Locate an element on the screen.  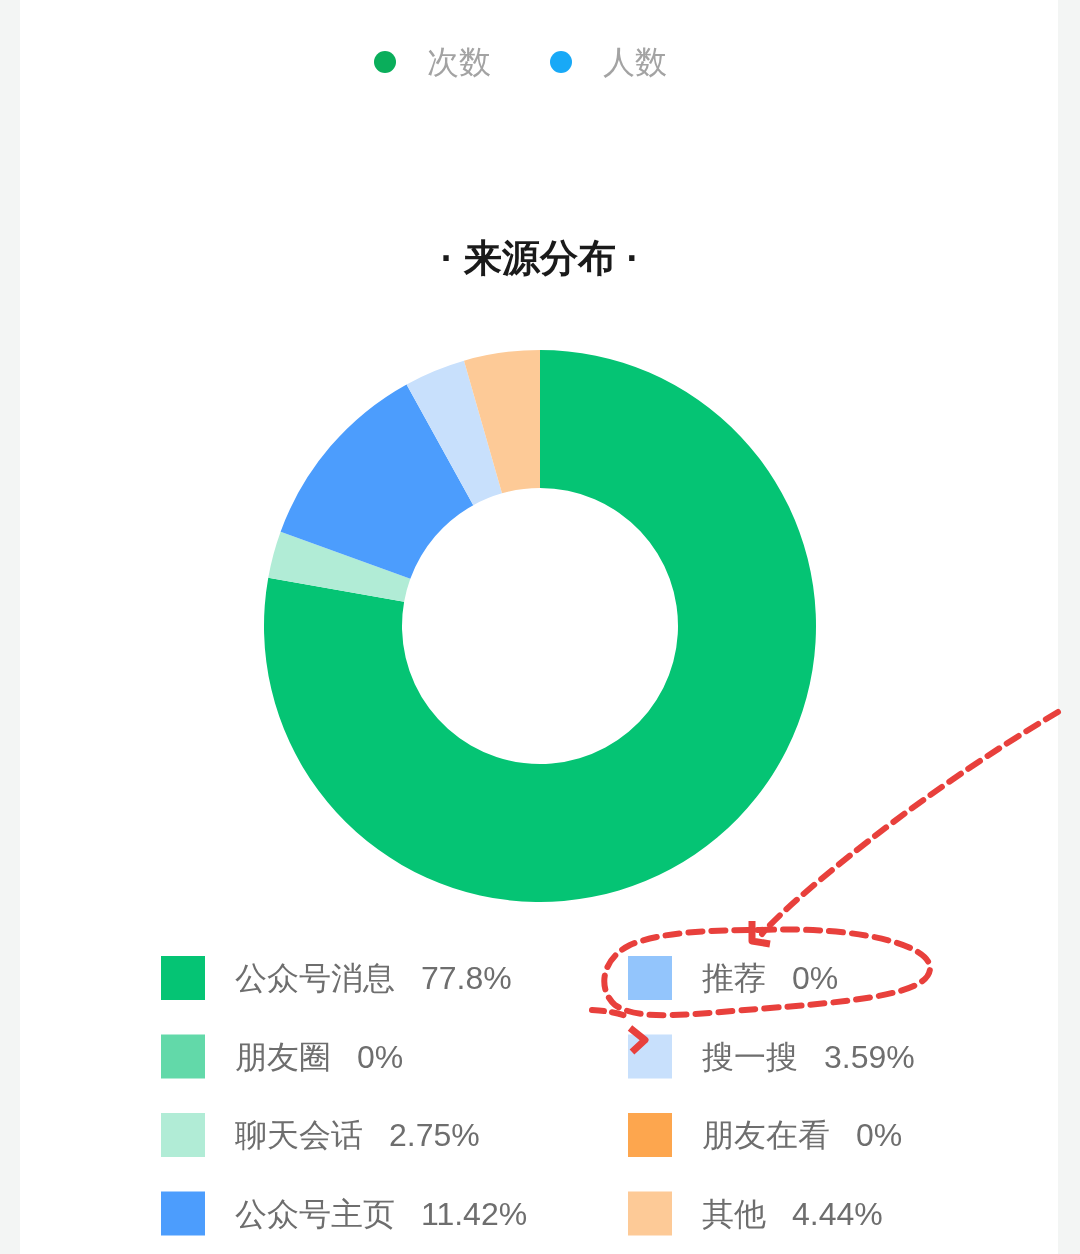
legend-label: 搜一搜 is located at coordinates (750, 1056).